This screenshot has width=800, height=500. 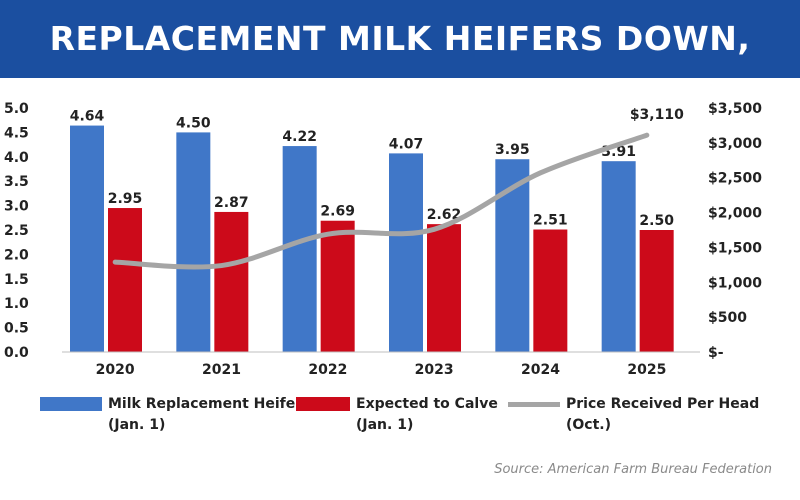 I want to click on x-axis-tick-label: 2025, so click(x=646, y=370).